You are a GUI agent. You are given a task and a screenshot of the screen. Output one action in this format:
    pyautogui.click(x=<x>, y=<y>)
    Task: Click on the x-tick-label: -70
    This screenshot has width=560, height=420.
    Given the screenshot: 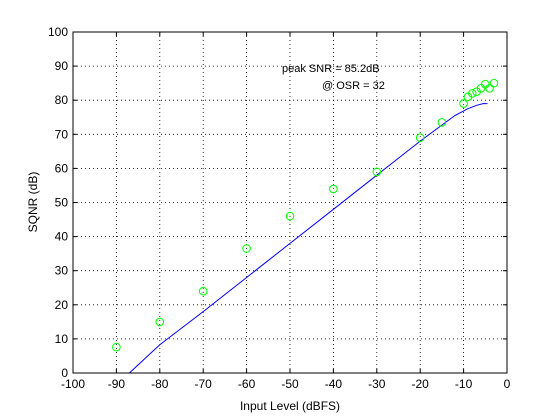 What is the action you would take?
    pyautogui.click(x=204, y=384)
    